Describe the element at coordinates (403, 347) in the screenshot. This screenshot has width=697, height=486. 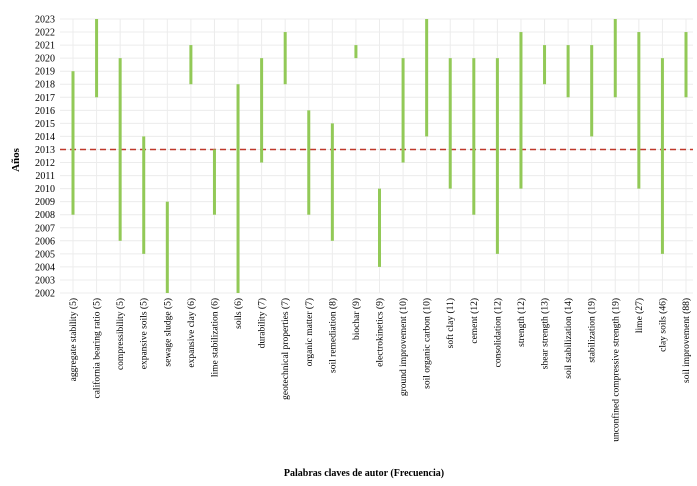
I see `x-tick-label: ground improvement (10)` at that location.